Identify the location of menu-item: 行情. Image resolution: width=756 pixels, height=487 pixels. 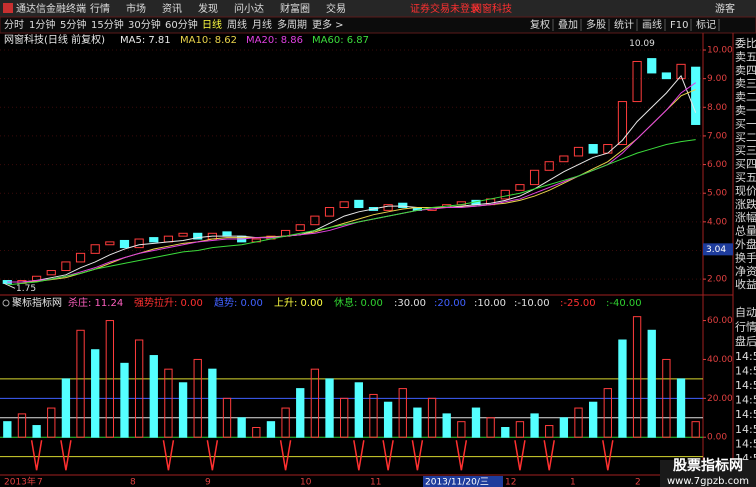
(100, 8).